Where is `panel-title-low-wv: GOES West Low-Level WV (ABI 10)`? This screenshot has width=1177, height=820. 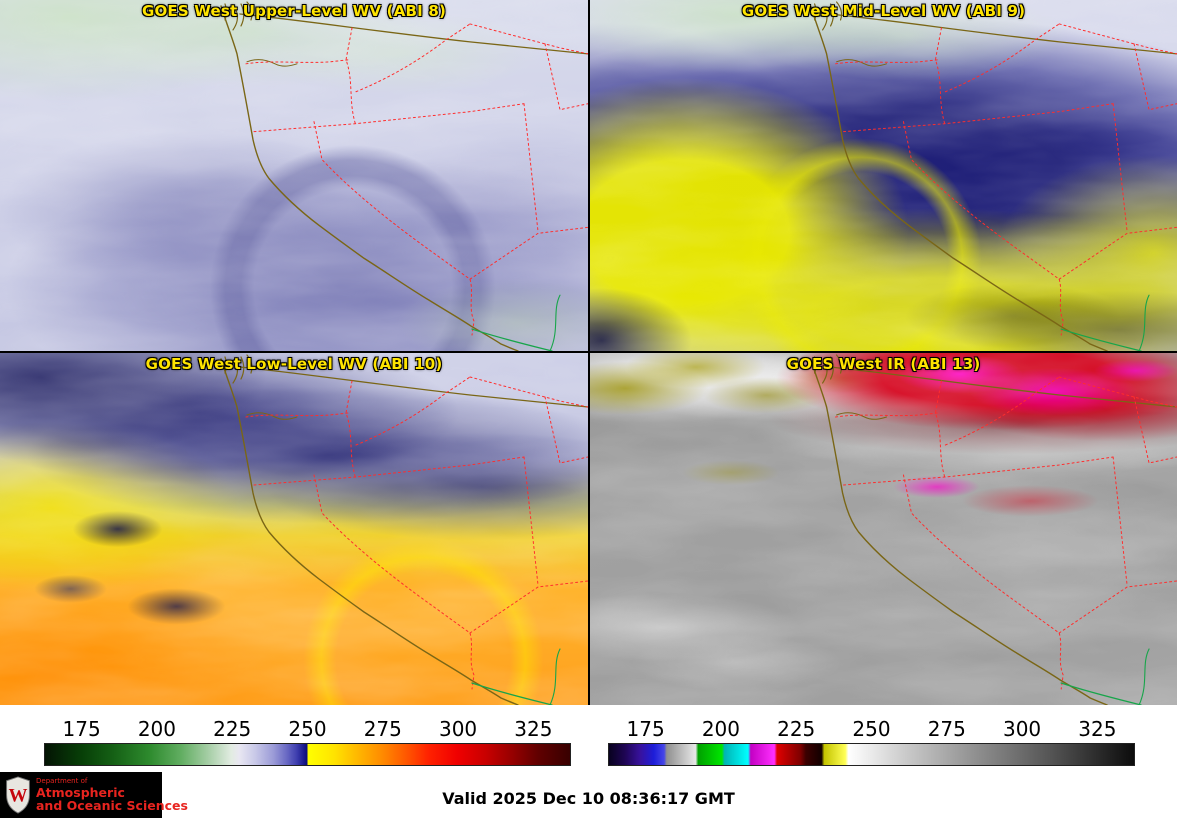 panel-title-low-wv: GOES West Low-Level WV (ABI 10) is located at coordinates (294, 364).